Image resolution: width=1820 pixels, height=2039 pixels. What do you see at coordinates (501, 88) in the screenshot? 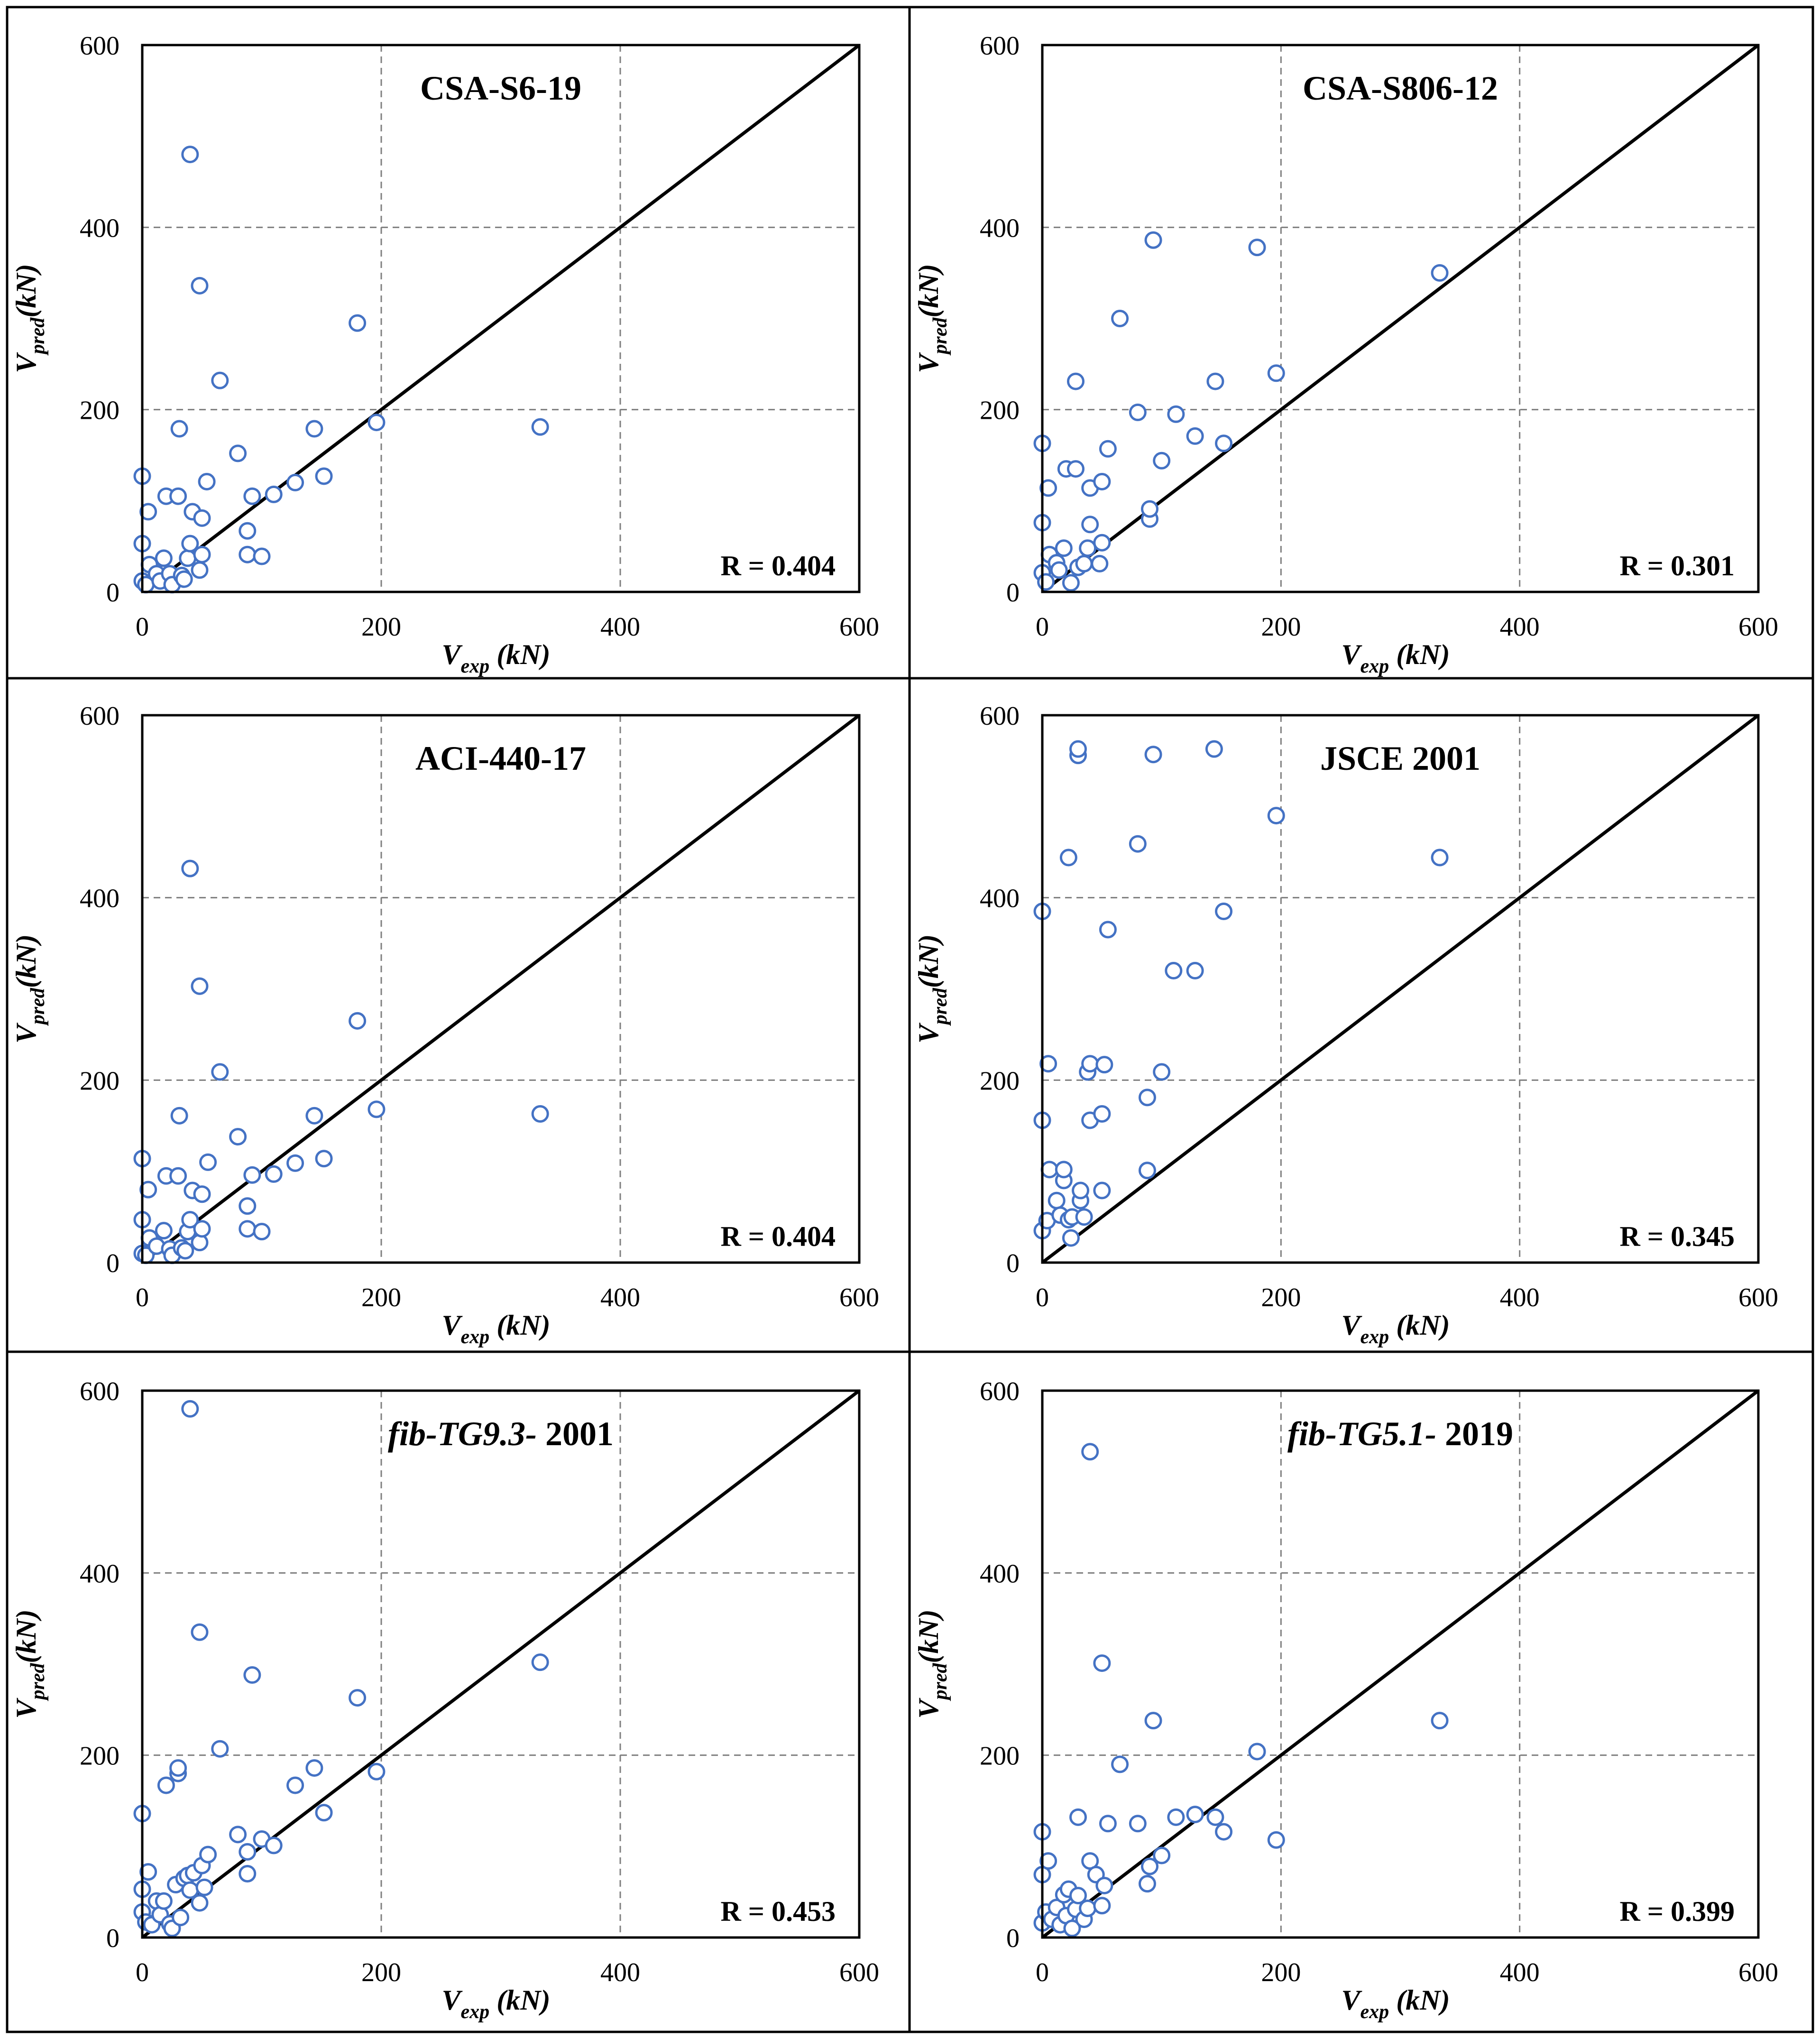
I see `chart-title: CSA-S6-19` at bounding box center [501, 88].